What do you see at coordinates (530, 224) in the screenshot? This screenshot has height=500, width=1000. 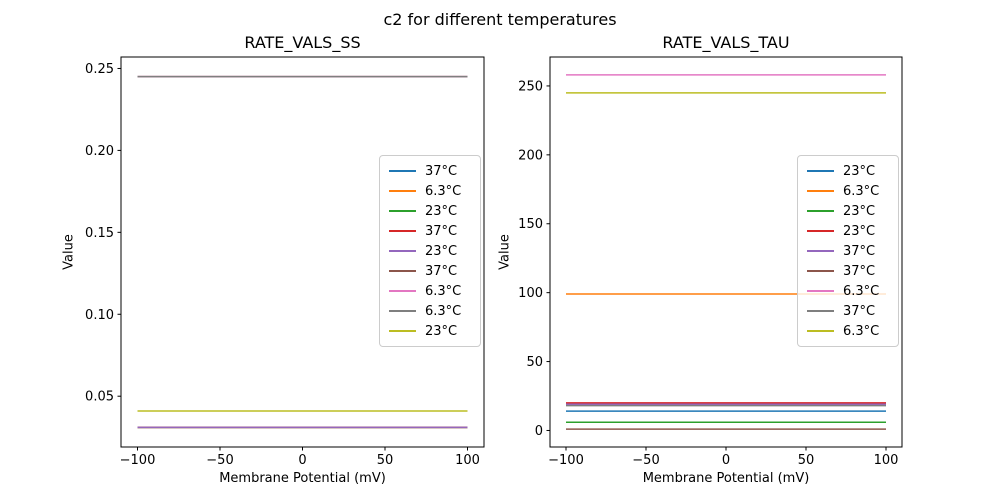 I see `y-tick-label: 150` at bounding box center [530, 224].